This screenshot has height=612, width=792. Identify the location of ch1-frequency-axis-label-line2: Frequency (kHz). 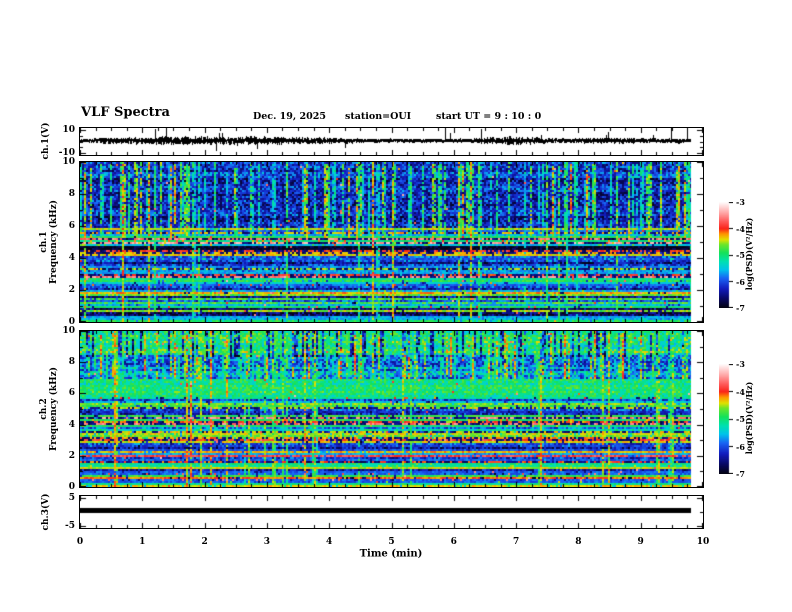
(54, 242).